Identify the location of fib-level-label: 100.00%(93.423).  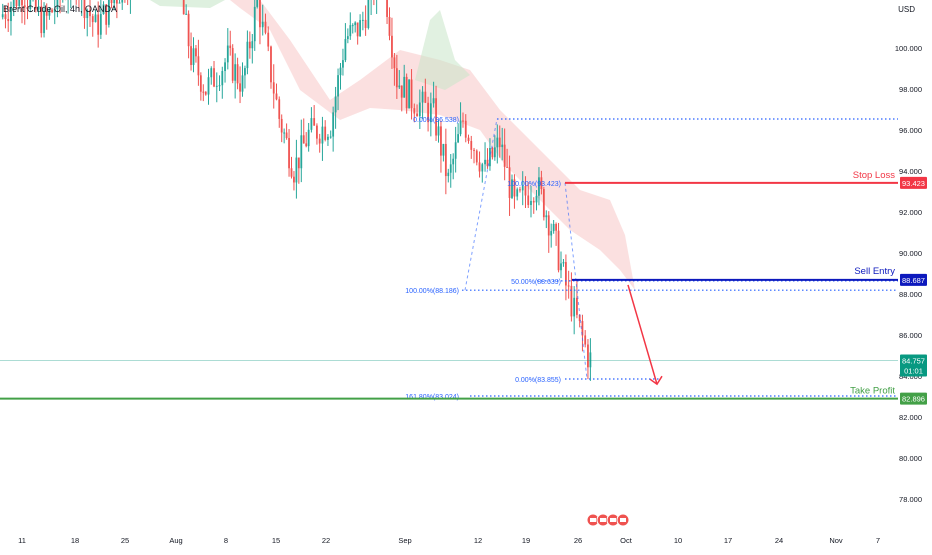
(534, 184).